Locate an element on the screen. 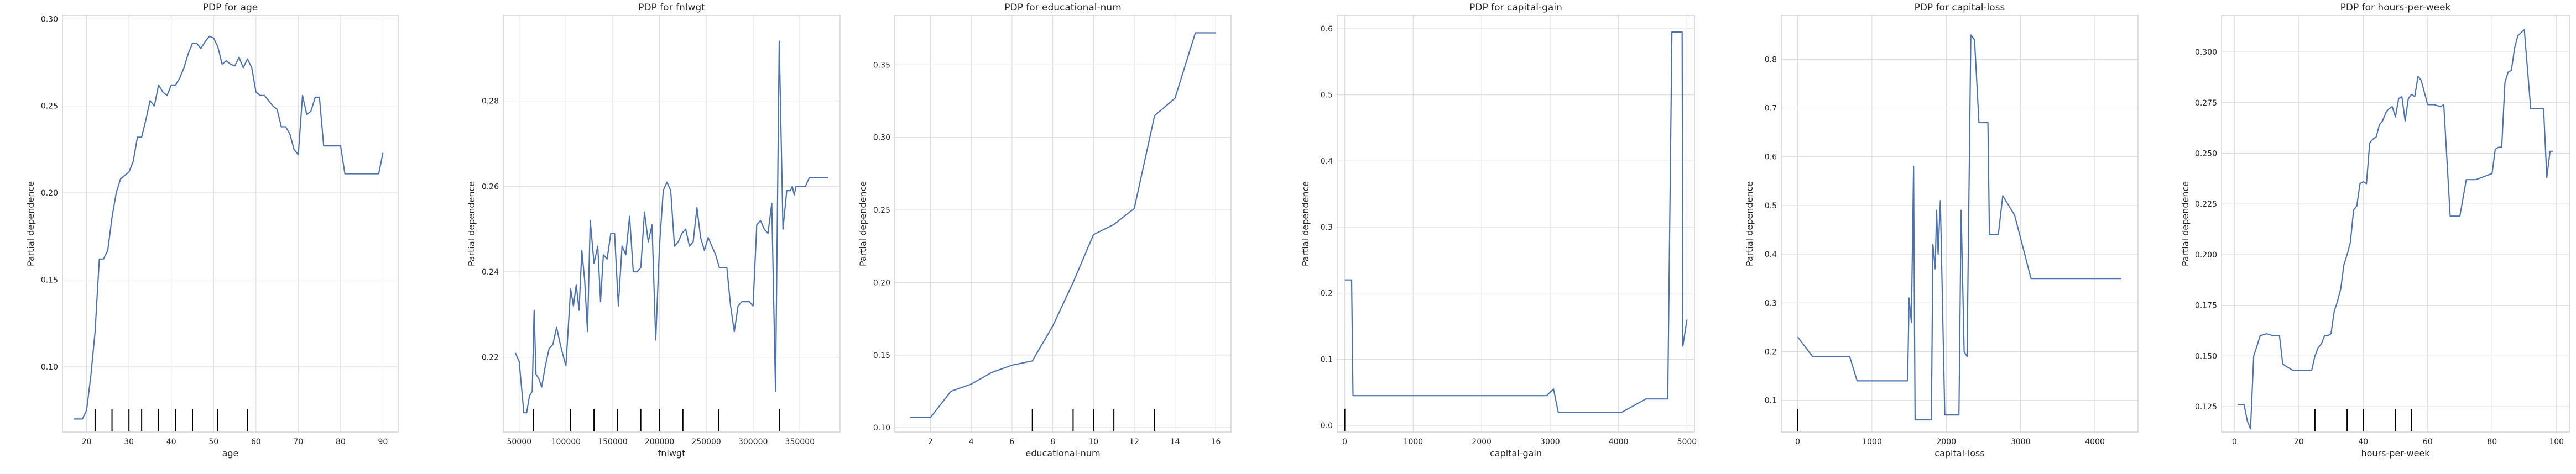 This screenshot has height=474, width=2576. y-tick-label: 0.35 is located at coordinates (881, 65).